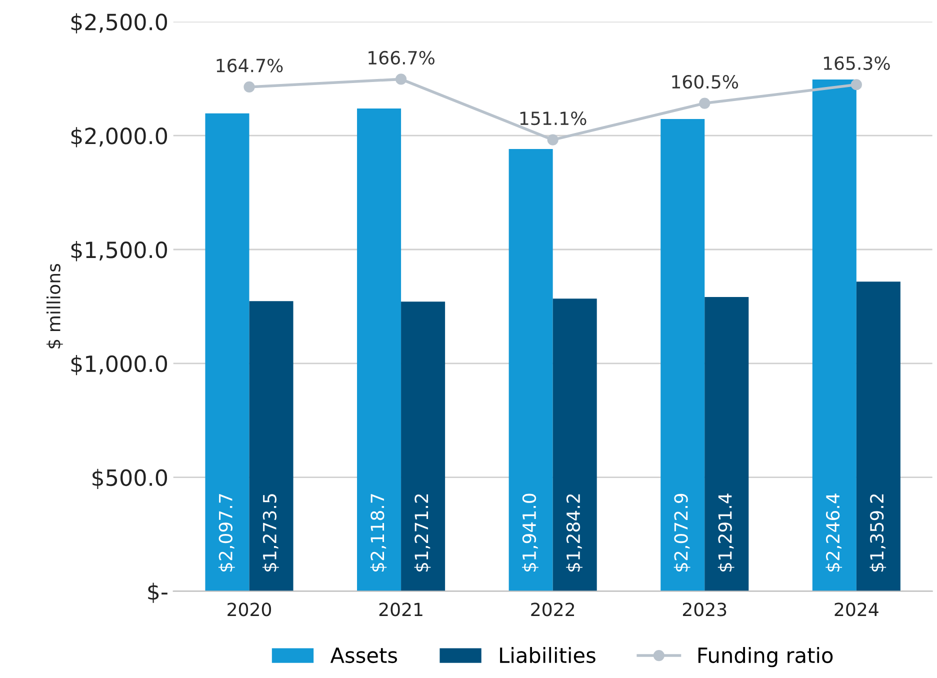 The image size is (937, 678). What do you see at coordinates (270, 533) in the screenshot?
I see `data-label: $1,273.5` at bounding box center [270, 533].